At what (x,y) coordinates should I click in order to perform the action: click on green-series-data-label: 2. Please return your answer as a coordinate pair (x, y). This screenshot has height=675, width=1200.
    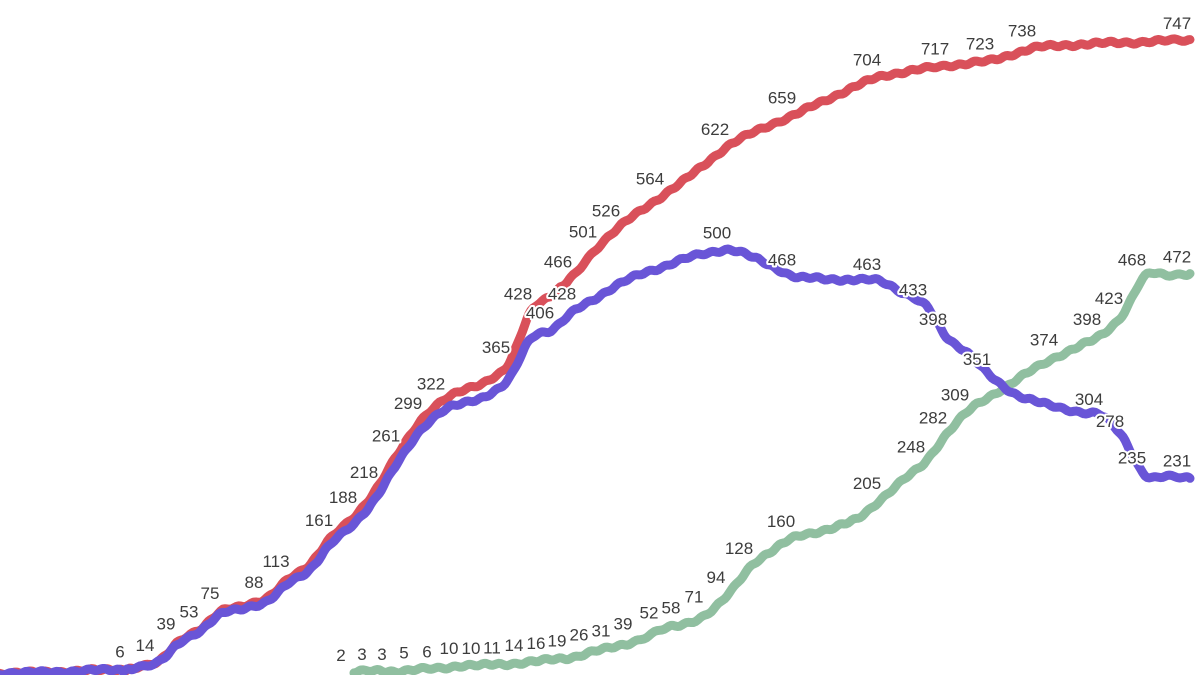
    Looking at the image, I should click on (340, 655).